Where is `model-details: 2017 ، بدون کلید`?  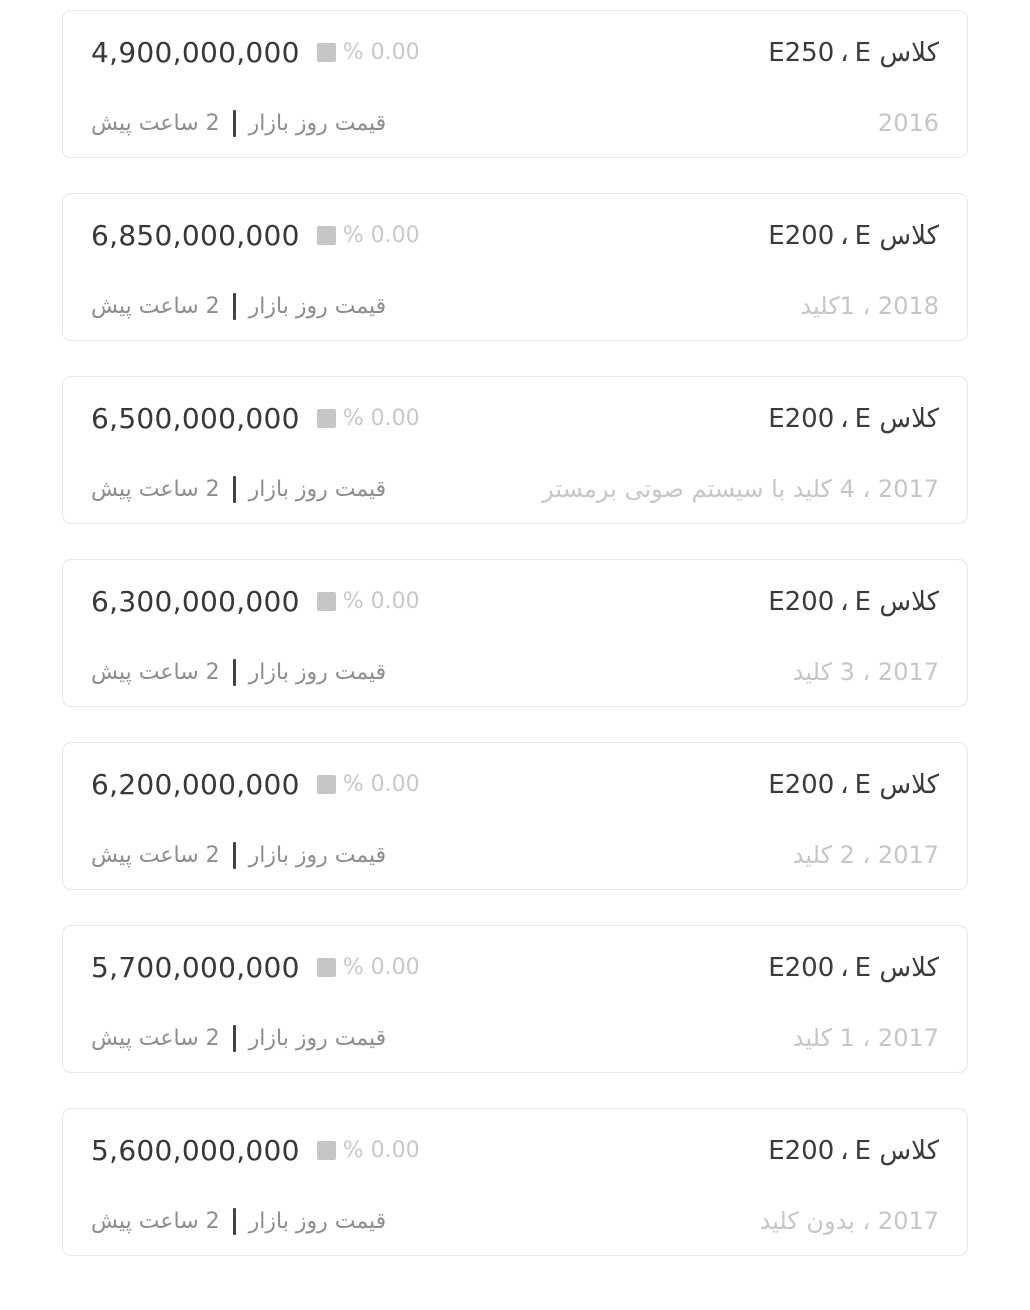 model-details: 2017 ، بدون کلید is located at coordinates (849, 1221).